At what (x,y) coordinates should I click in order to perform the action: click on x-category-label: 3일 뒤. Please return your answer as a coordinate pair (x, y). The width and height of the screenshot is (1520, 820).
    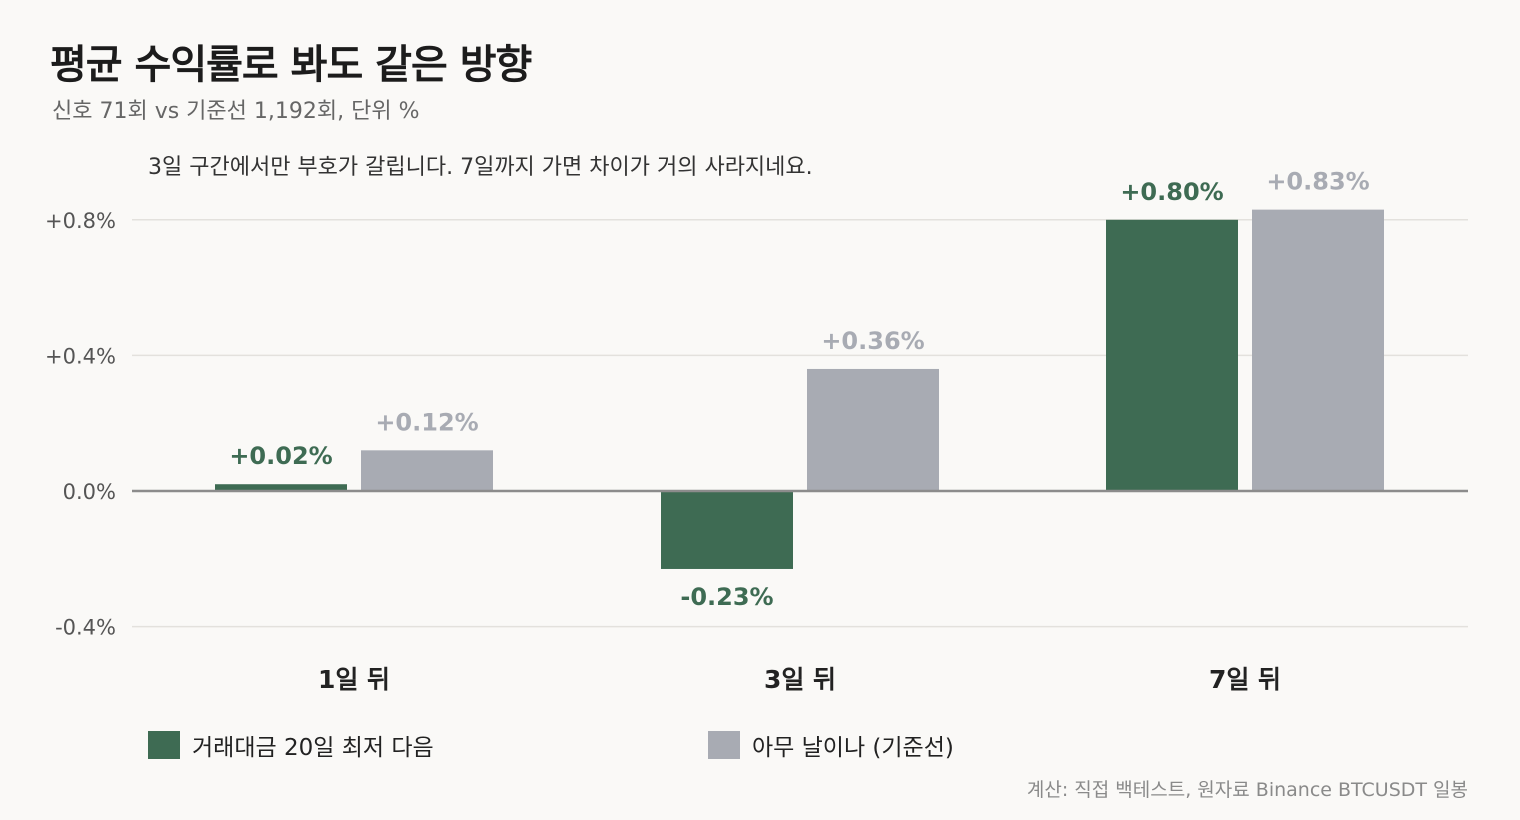
    Looking at the image, I should click on (800, 679).